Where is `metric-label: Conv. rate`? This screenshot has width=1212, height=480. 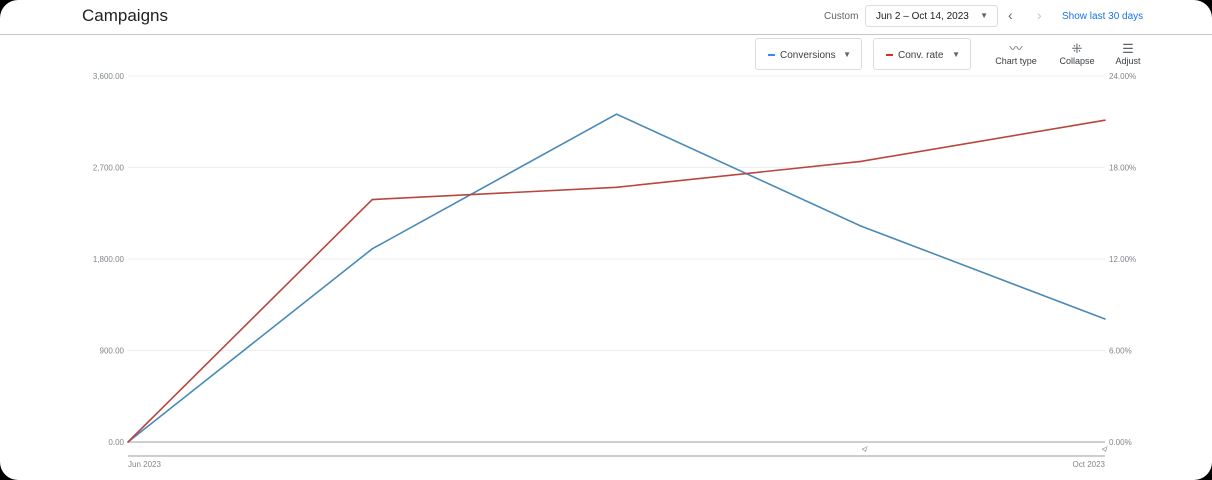 metric-label: Conv. rate is located at coordinates (921, 55).